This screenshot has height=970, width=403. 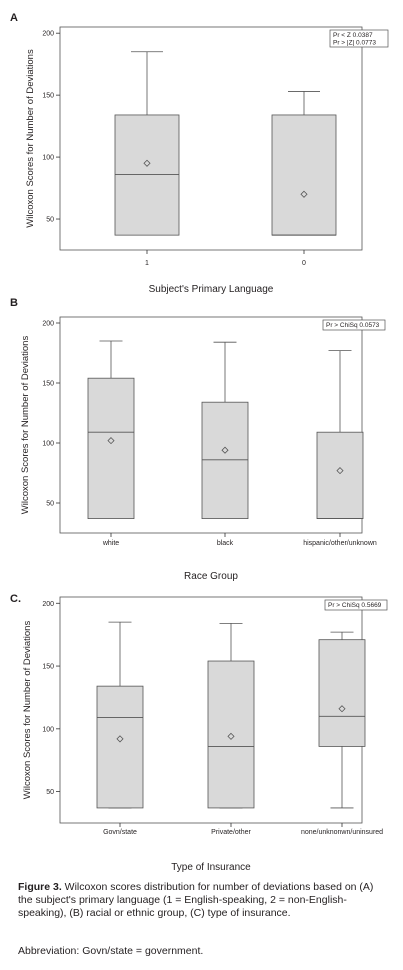 I want to click on caption-label: Figure 3., so click(x=40, y=887).